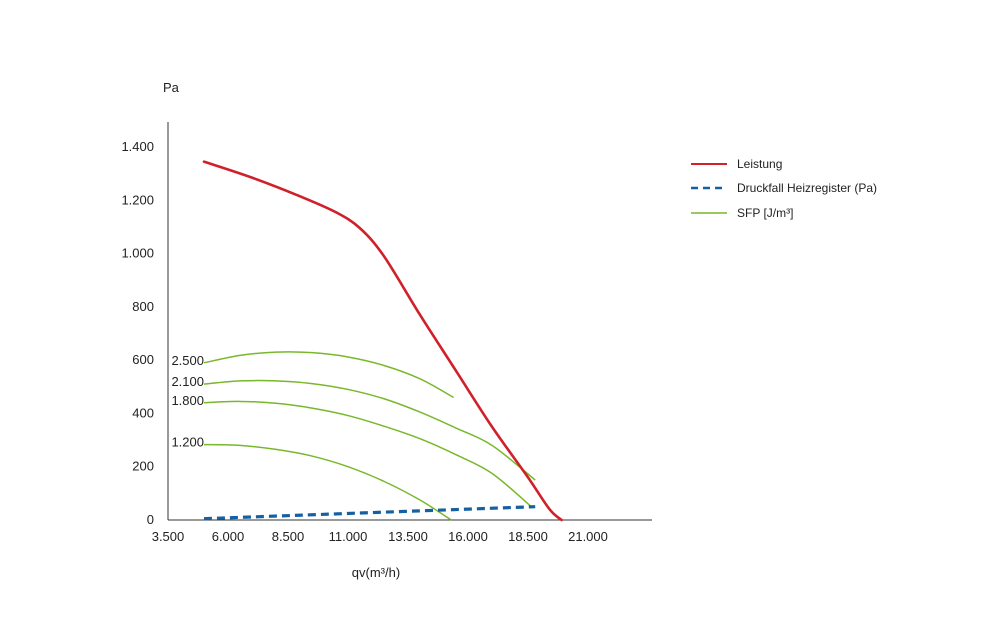 Image resolution: width=990 pixels, height=627 pixels. What do you see at coordinates (150, 519) in the screenshot?
I see `y-tick-label: 0` at bounding box center [150, 519].